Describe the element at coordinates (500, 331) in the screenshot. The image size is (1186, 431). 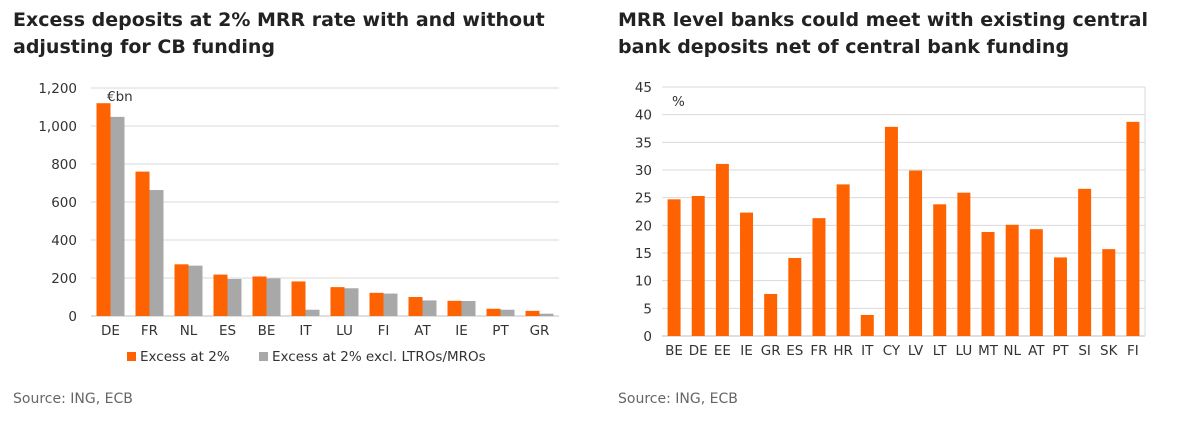
I see `chart-1-xtick-label: PT` at that location.